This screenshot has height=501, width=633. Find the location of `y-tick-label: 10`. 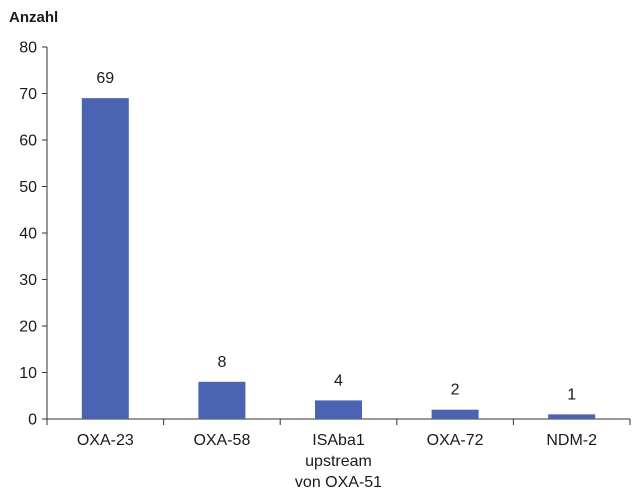

y-tick-label: 10 is located at coordinates (28, 373).